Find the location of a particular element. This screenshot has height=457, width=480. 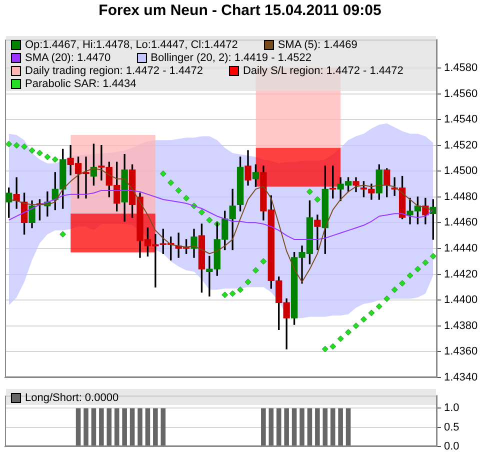

legend-label: Op:1.4467, Hi:1.4478, Lo:1.4447, Cl:1.4472 is located at coordinates (131, 44).